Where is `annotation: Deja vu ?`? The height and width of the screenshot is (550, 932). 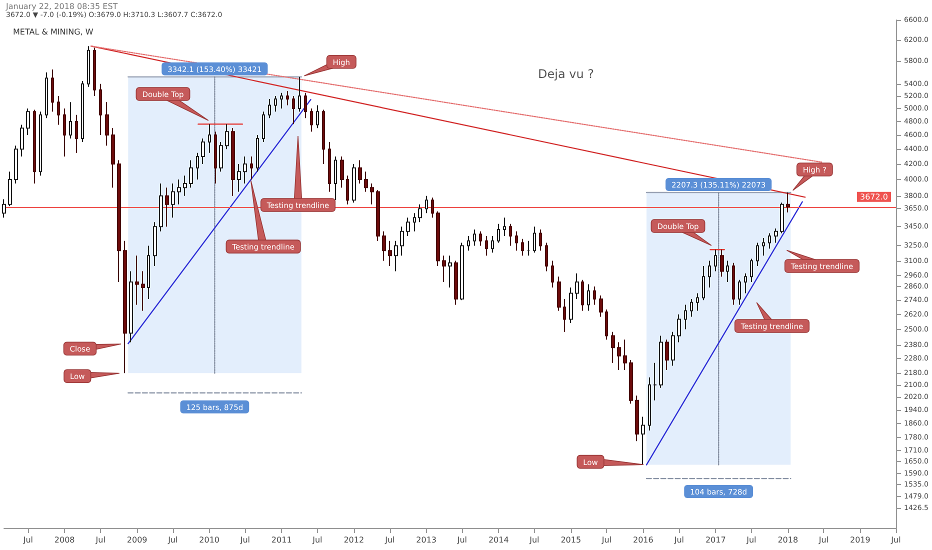
annotation: Deja vu ? is located at coordinates (566, 74).